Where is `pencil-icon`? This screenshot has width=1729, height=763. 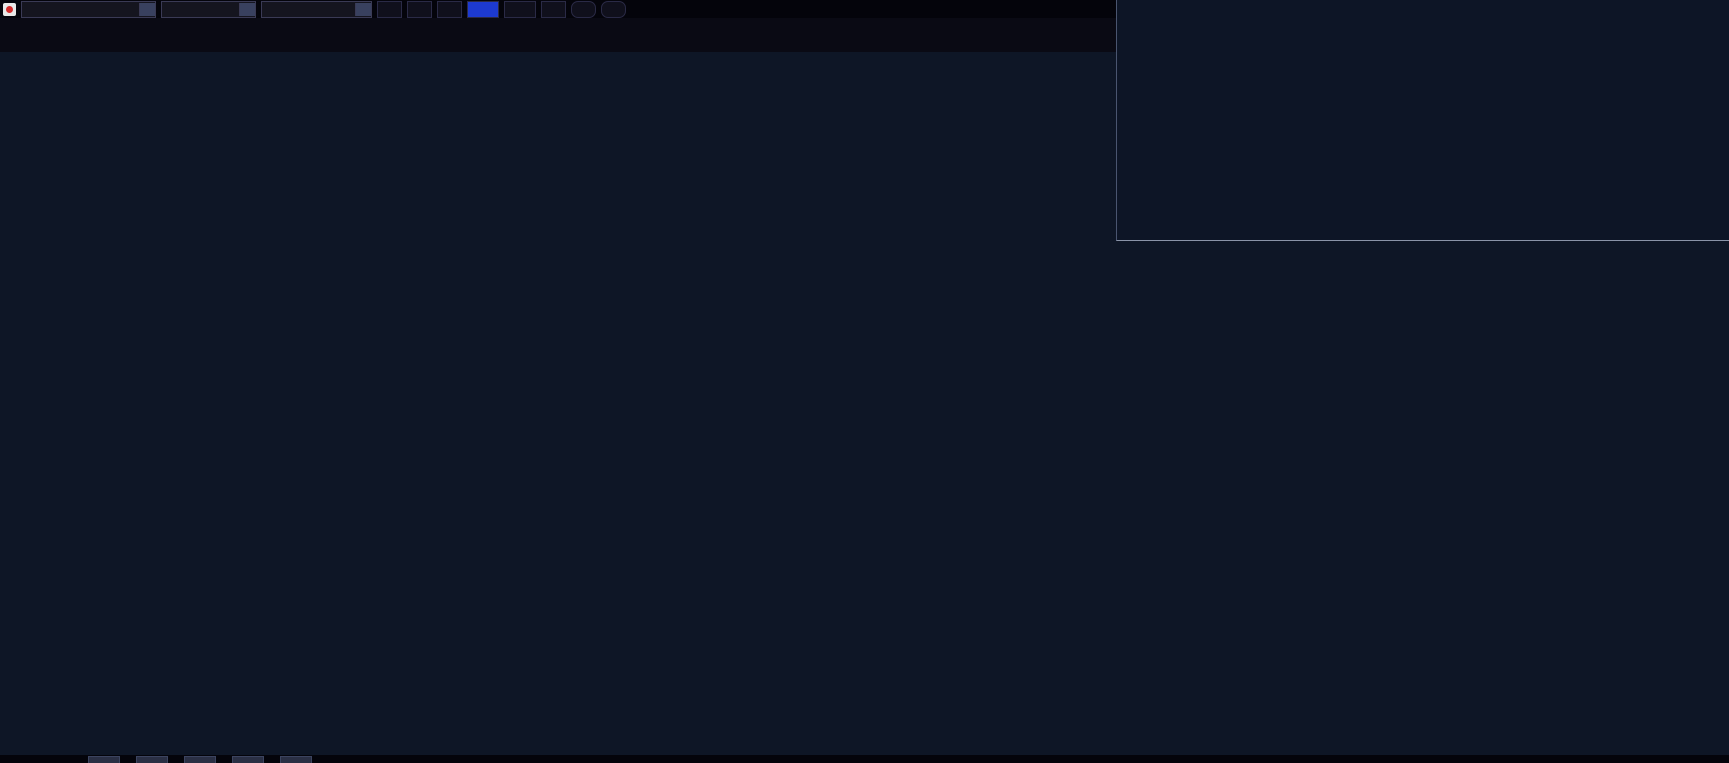
pencil-icon is located at coordinates (389, 9).